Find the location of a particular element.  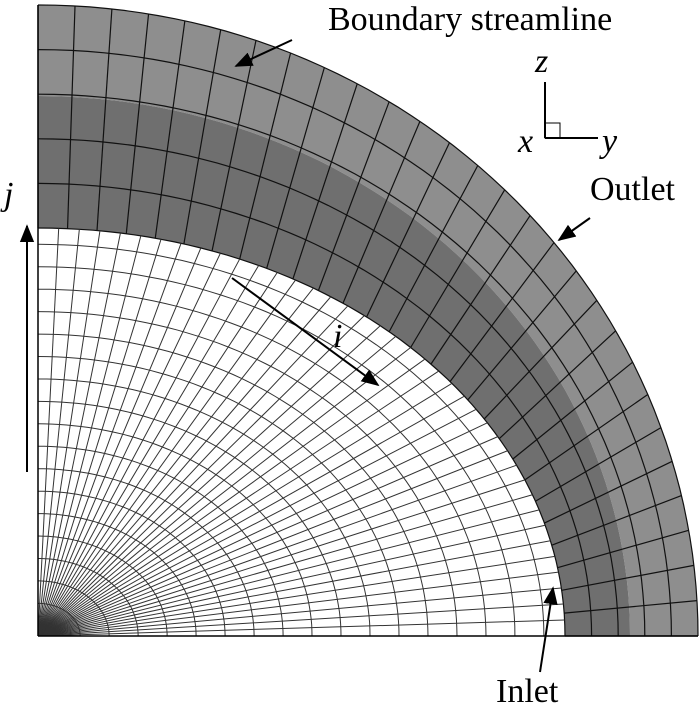

axis-box is located at coordinates (552, 130).